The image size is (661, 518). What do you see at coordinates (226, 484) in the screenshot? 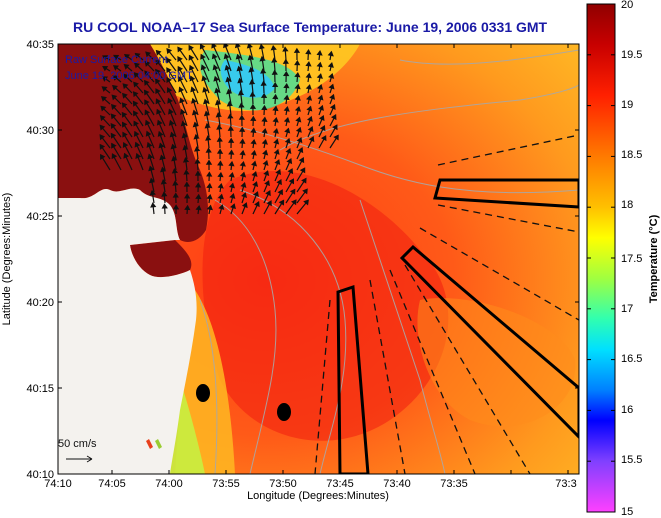
I see `x-tick-label: 73:55` at bounding box center [226, 484].